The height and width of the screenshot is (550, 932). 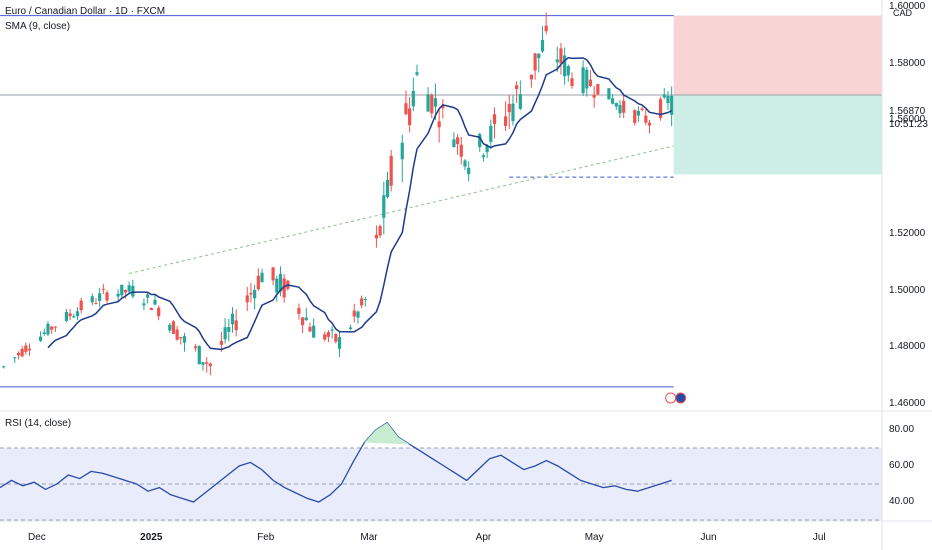 What do you see at coordinates (908, 124) in the screenshot?
I see `countdown-label: 10:51:23` at bounding box center [908, 124].